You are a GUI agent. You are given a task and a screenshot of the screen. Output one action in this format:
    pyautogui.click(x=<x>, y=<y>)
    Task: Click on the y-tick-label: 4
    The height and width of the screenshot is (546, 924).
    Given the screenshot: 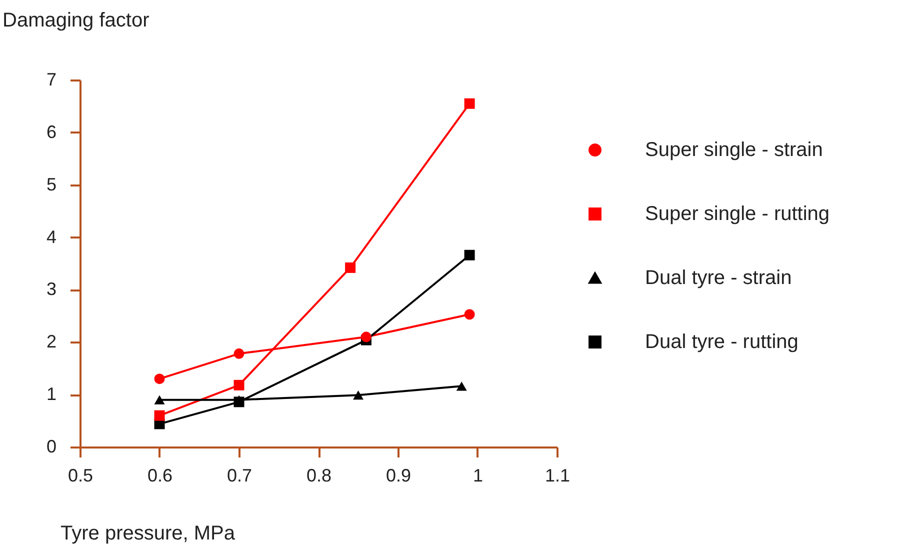 What is the action you would take?
    pyautogui.click(x=51, y=236)
    